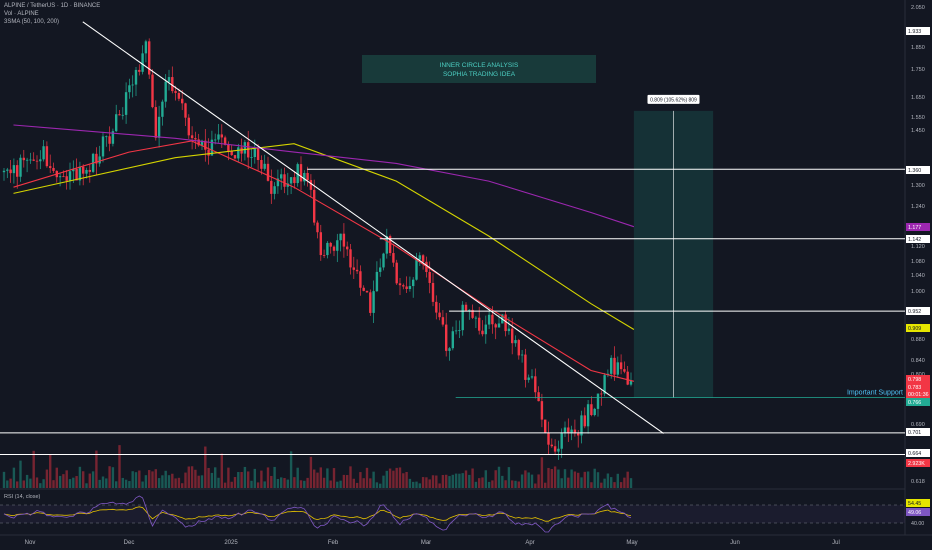  What do you see at coordinates (317, 514) in the screenshot?
I see `rsi-ma-line` at bounding box center [317, 514].